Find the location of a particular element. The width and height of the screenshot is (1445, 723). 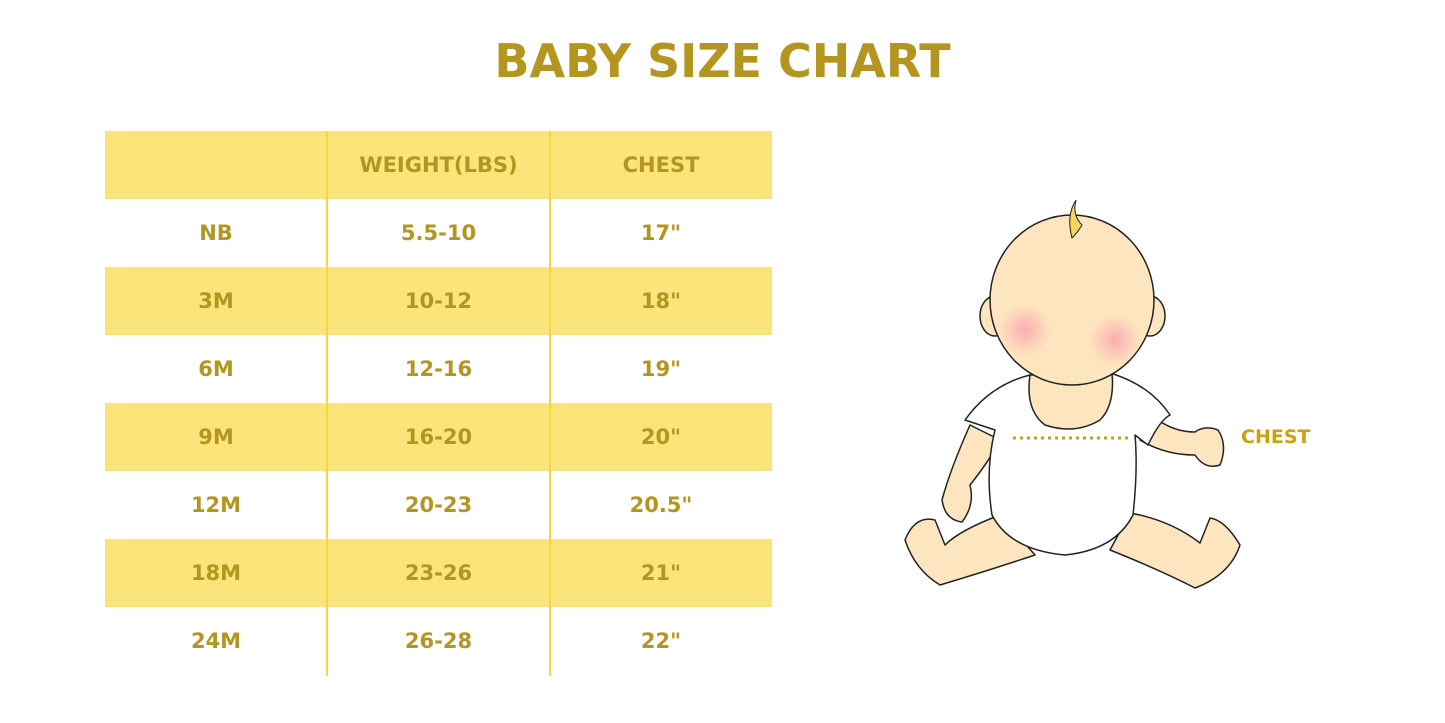

chest-cell: 22" is located at coordinates (661, 641).